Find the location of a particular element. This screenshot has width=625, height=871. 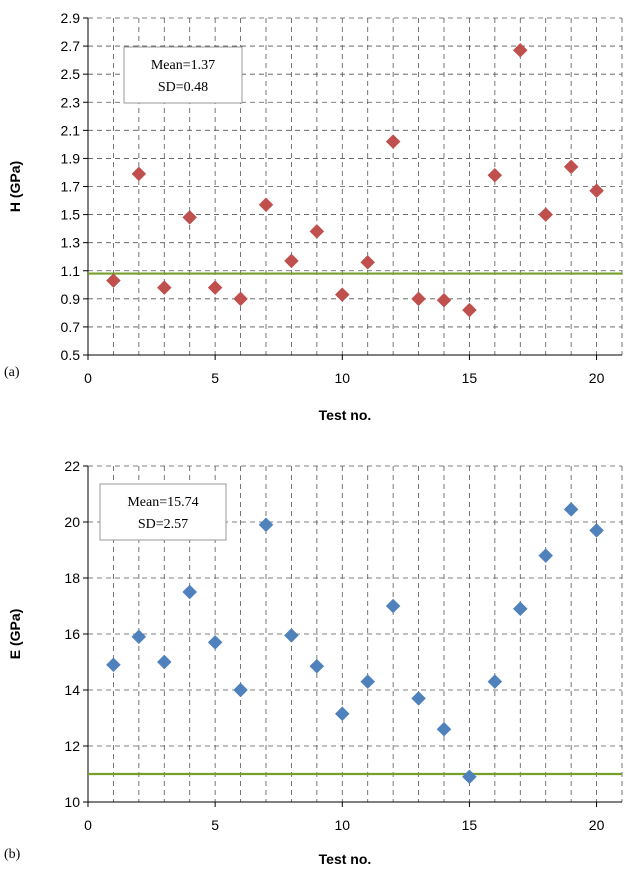

panel-label: (b) is located at coordinates (12, 854).